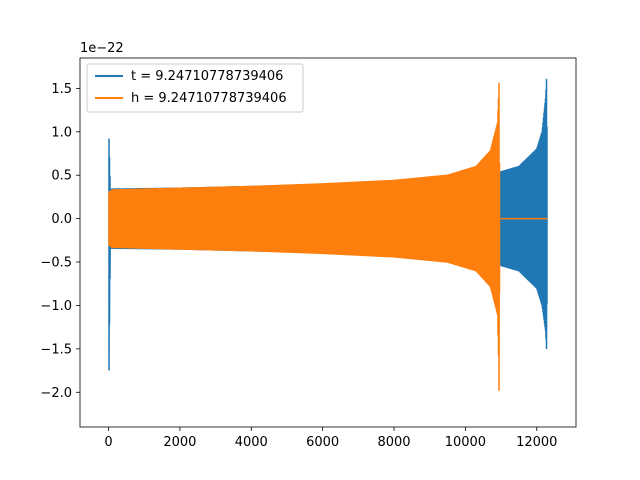 The image size is (640, 480). I want to click on legend-box, so click(195, 88).